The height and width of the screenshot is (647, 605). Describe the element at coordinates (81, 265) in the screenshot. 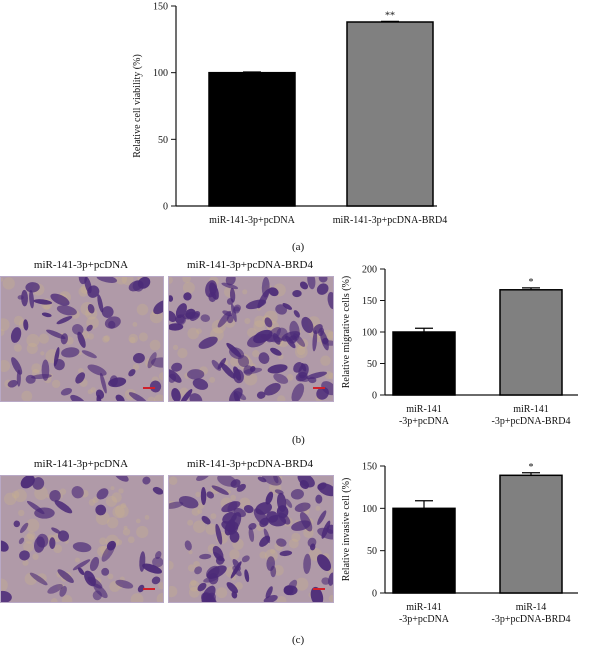

I see `panel-b-image-label-control: miR-141-3p+pcDNA` at that location.